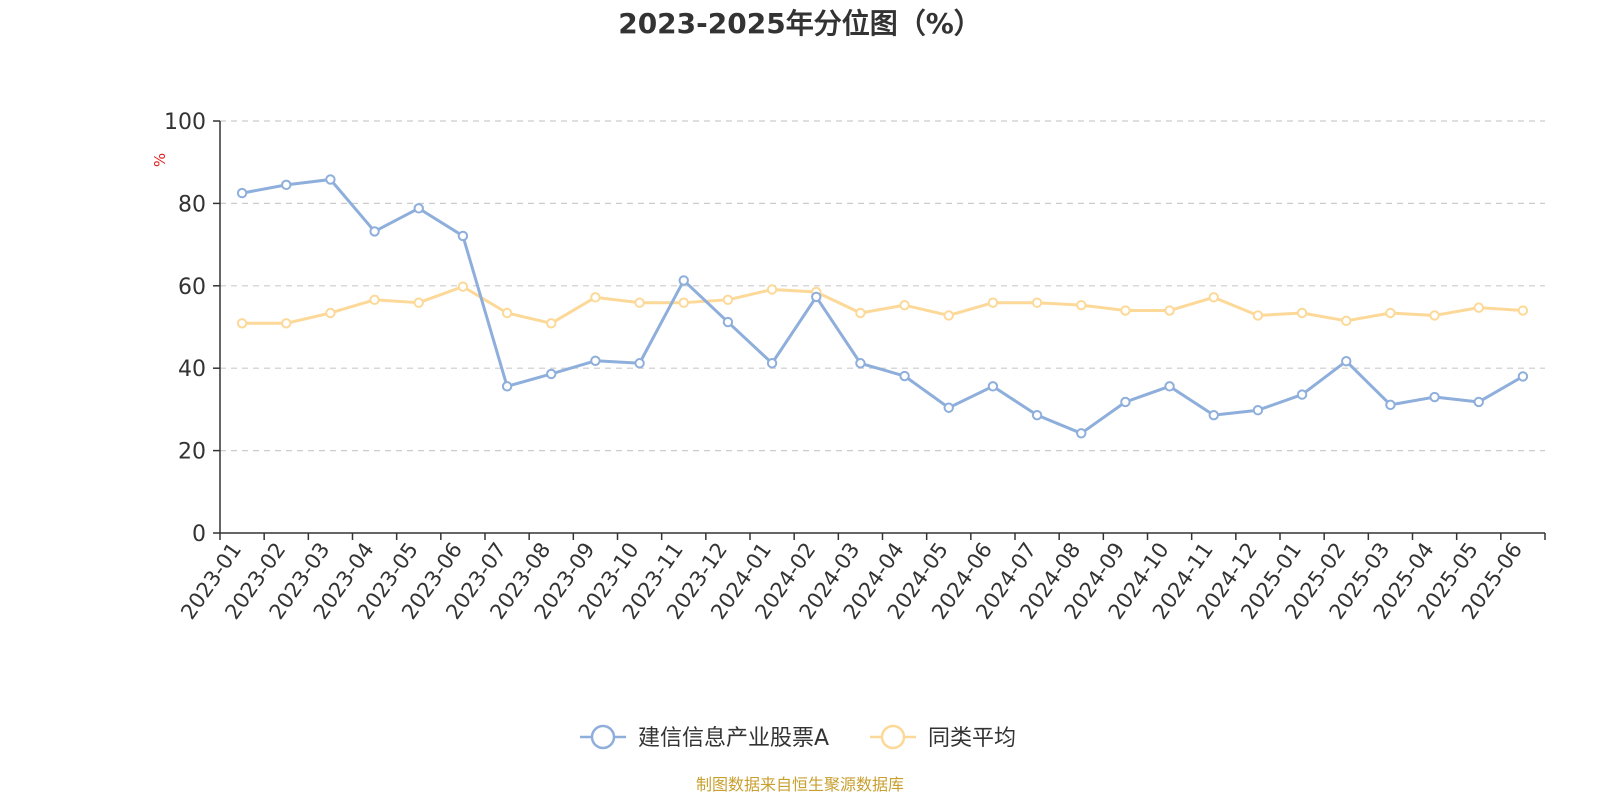 Image resolution: width=1600 pixels, height=800 pixels. What do you see at coordinates (192, 369) in the screenshot?
I see `y-tick-label: 40` at bounding box center [192, 369].